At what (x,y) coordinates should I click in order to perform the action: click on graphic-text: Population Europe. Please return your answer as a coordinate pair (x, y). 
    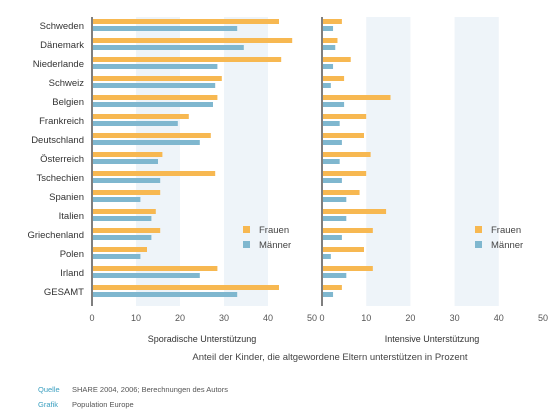
    Looking at the image, I should click on (103, 404).